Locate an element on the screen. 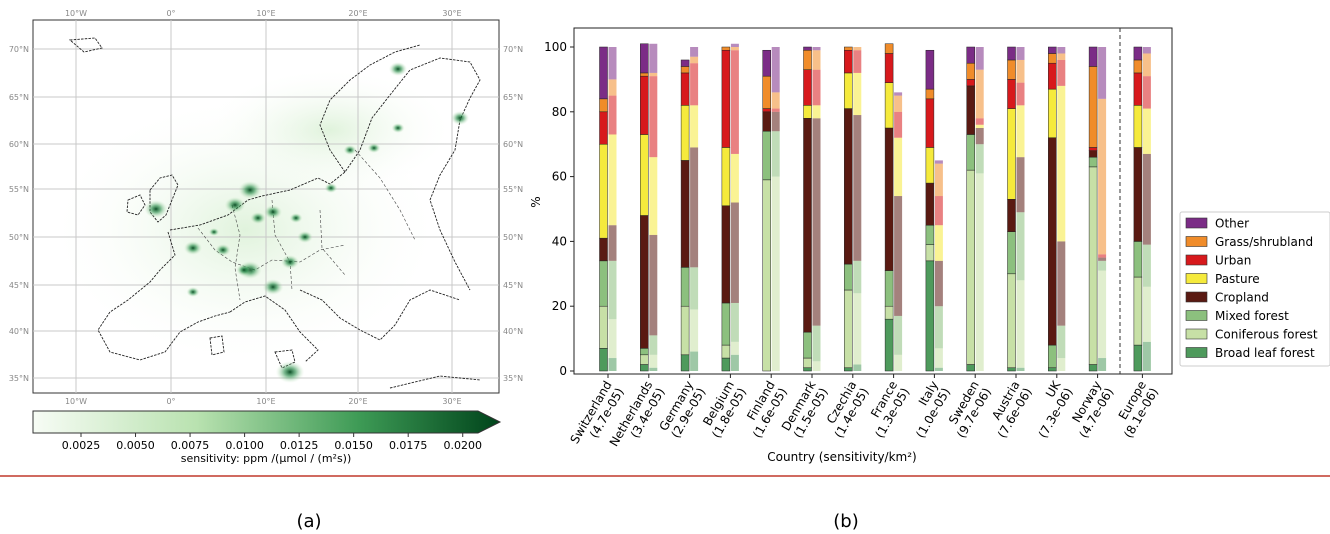  caption-b: (b) is located at coordinates (845, 521).